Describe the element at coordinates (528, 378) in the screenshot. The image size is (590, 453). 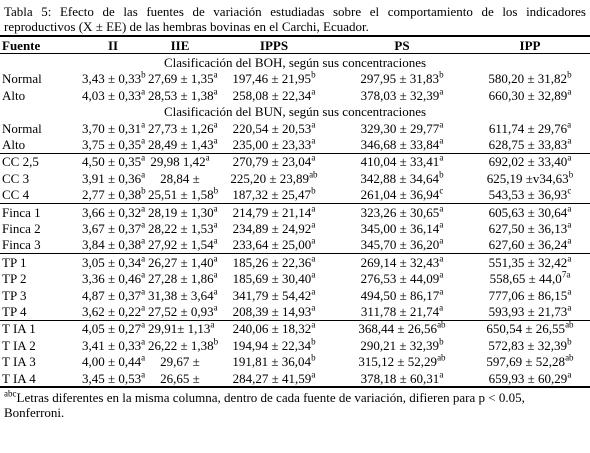
I see `cell-value: 659,93 ± 60,29` at that location.